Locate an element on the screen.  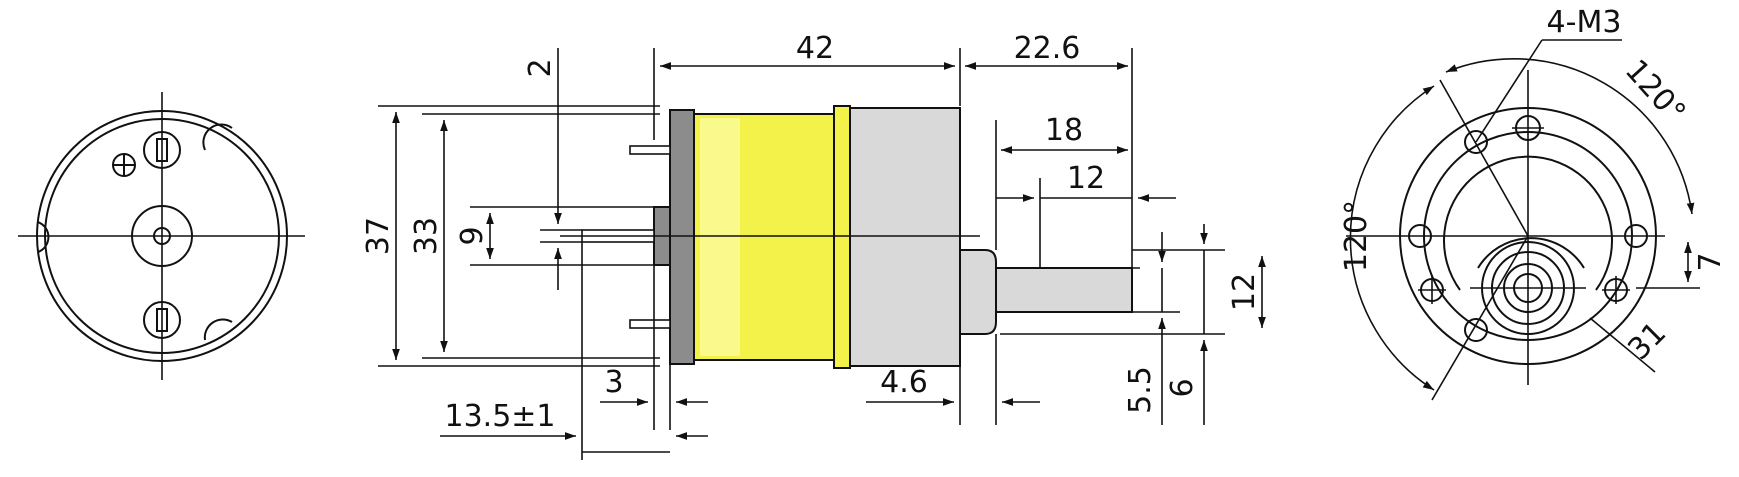
angle-120-left-label: 120° is located at coordinates (1356, 236).